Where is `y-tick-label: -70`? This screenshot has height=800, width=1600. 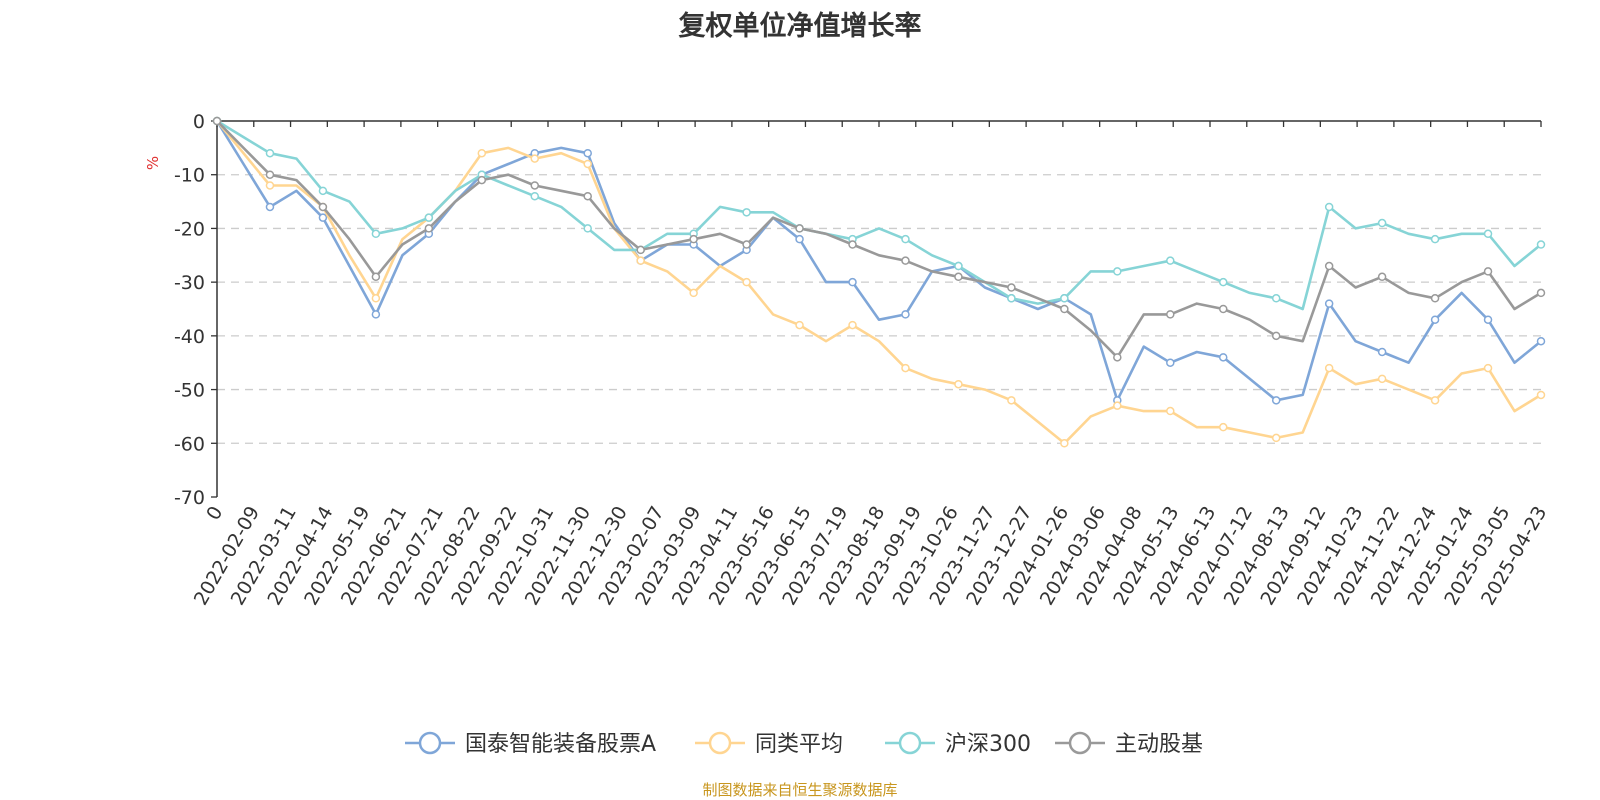 y-tick-label: -70 is located at coordinates (189, 498).